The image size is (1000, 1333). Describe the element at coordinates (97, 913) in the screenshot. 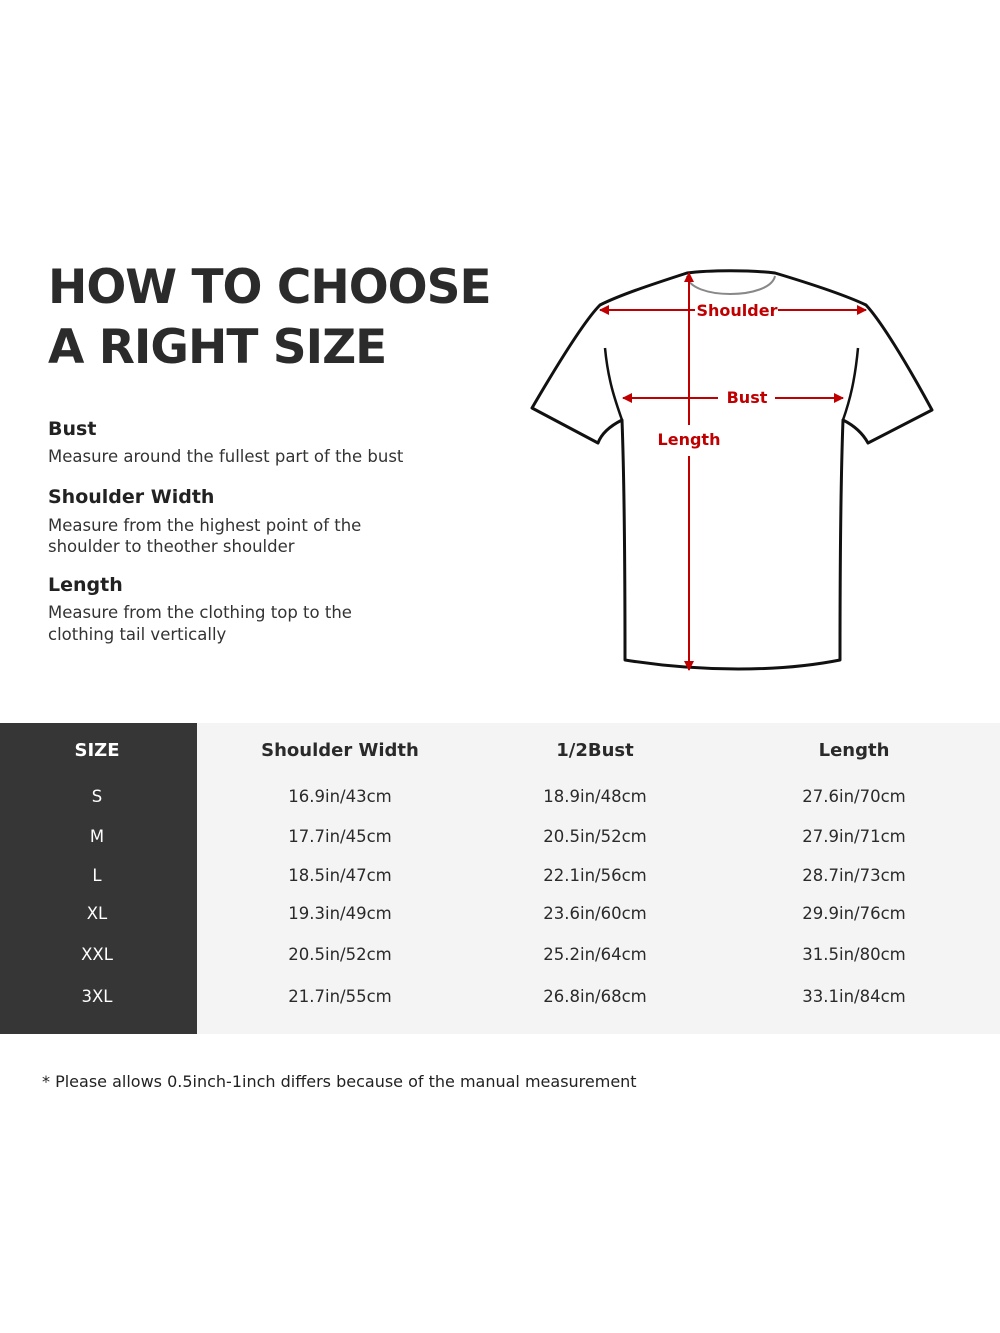

I see `size-label: XL` at that location.